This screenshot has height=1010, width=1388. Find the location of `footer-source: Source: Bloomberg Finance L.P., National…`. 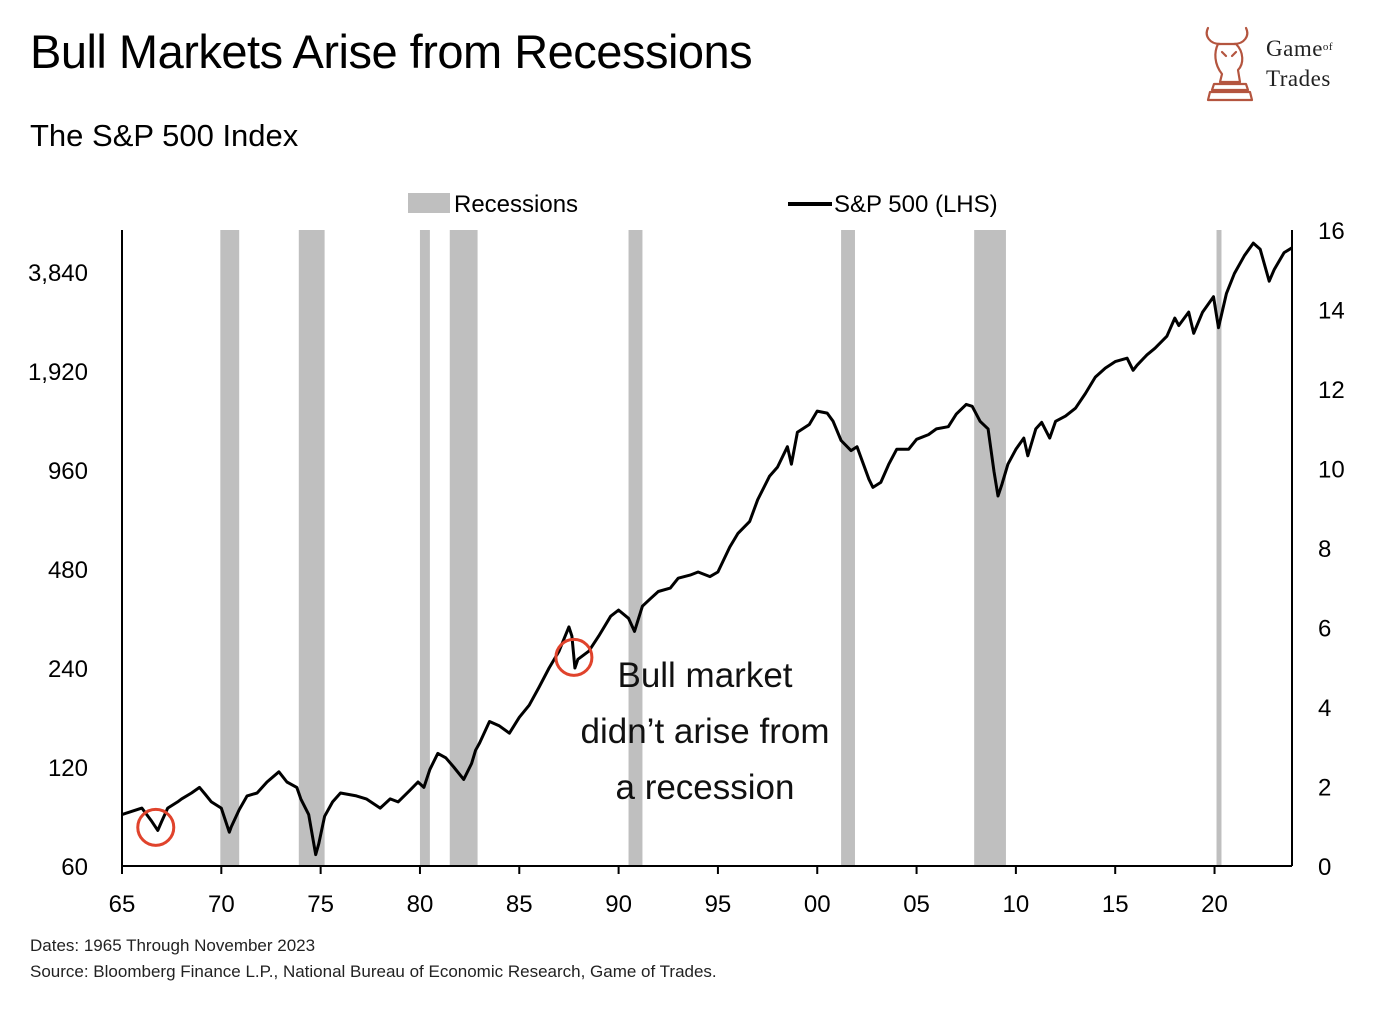

footer-source: Source: Bloomberg Finance L.P., National… is located at coordinates (373, 971).